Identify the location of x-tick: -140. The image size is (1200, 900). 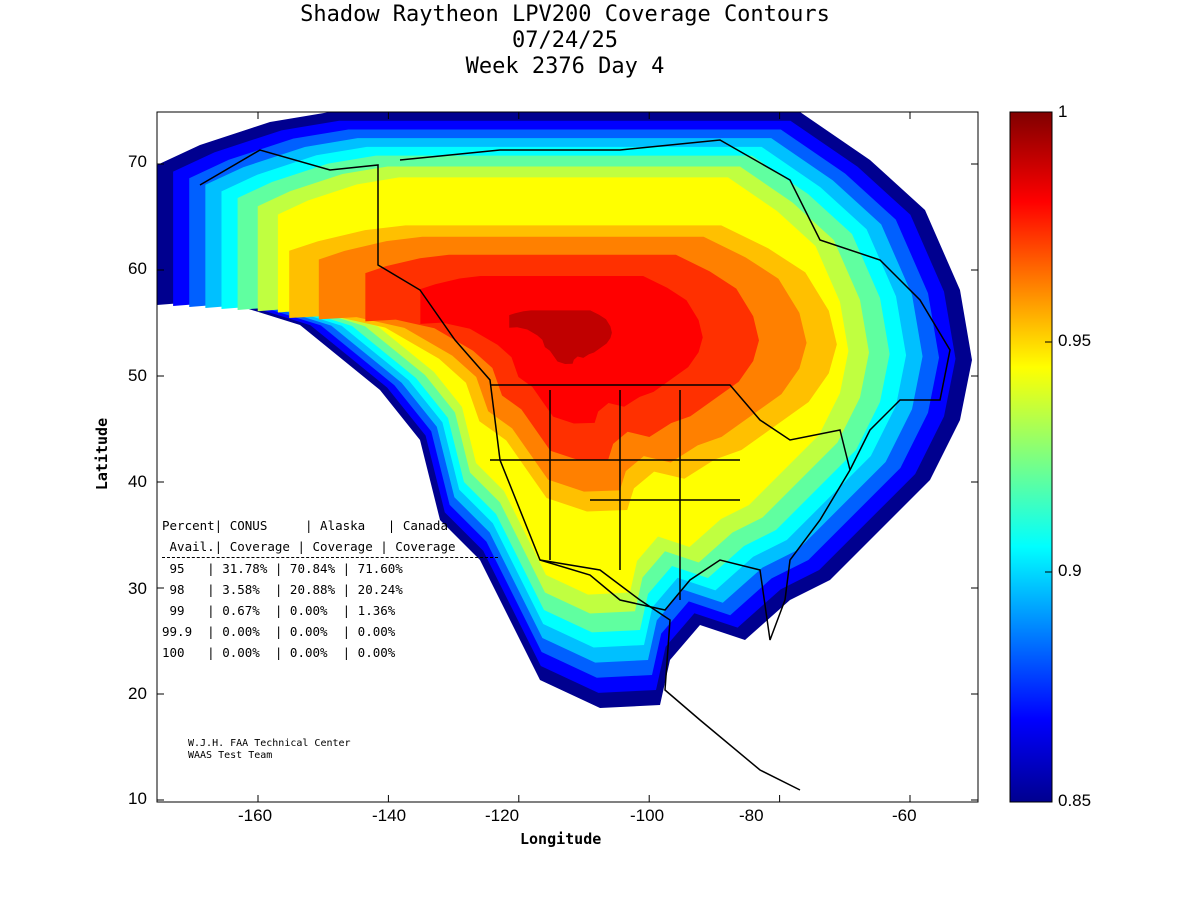
(389, 815).